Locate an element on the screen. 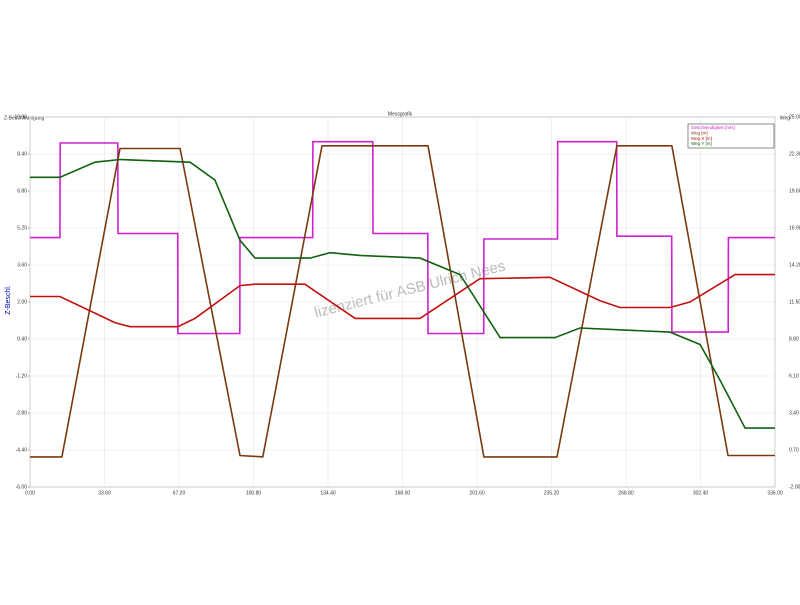 Image resolution: width=800 pixels, height=605 pixels. x-tick-label: 100.80 is located at coordinates (254, 493).